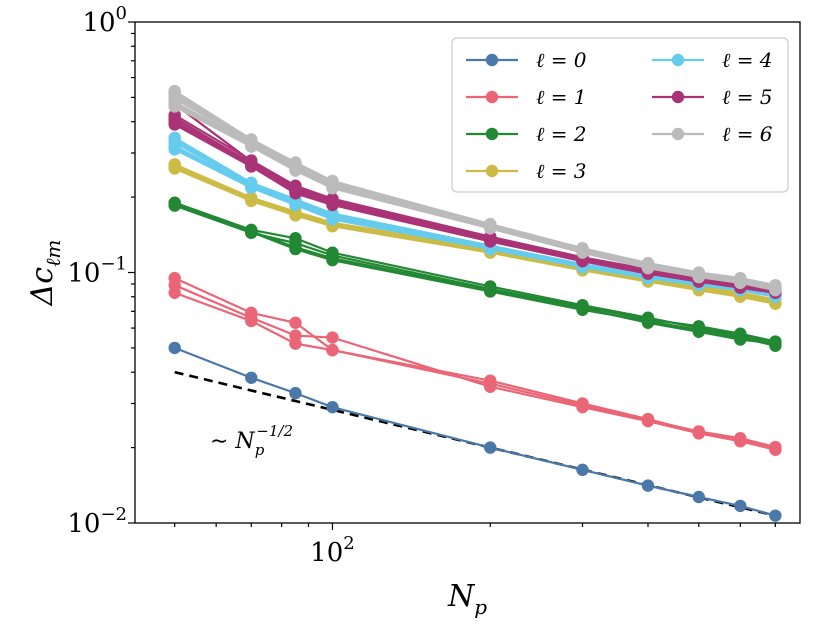  What do you see at coordinates (526, 60) in the screenshot?
I see `legend-entry: ℓ = 0` at bounding box center [526, 60].